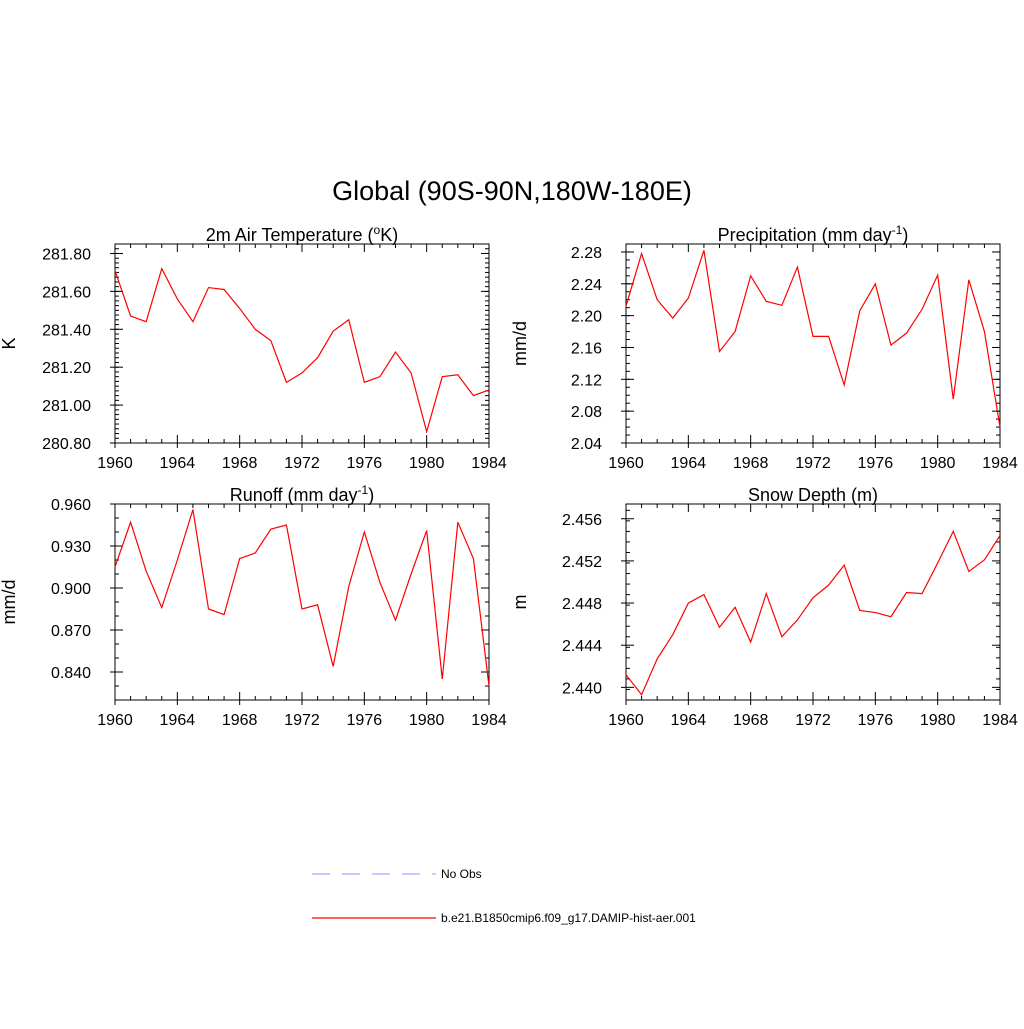  What do you see at coordinates (71, 631) in the screenshot?
I see `y-tick-label: 0.870` at bounding box center [71, 631].